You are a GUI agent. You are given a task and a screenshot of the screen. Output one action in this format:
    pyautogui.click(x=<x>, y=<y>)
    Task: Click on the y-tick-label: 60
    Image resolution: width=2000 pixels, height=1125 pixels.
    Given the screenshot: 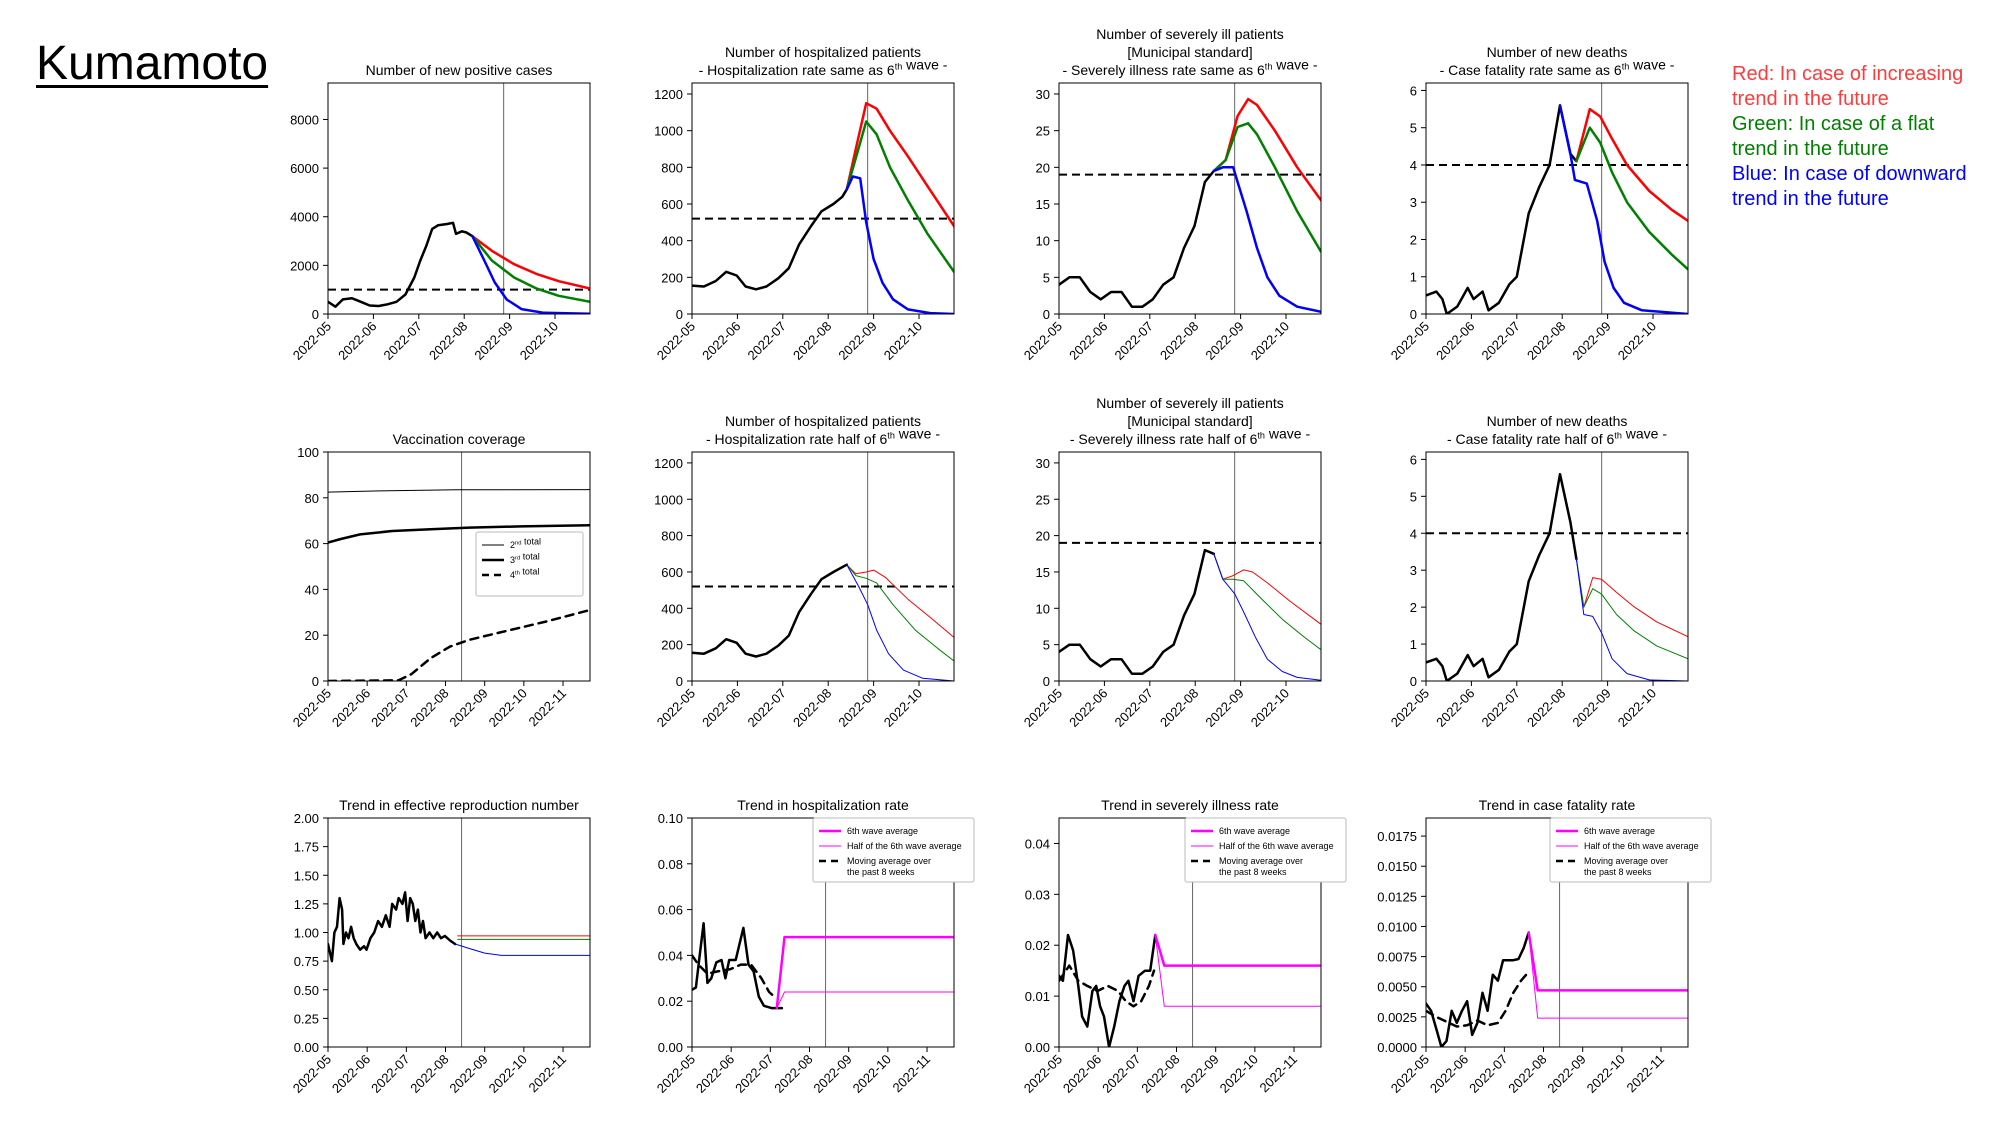 What is the action you would take?
    pyautogui.click(x=312, y=544)
    